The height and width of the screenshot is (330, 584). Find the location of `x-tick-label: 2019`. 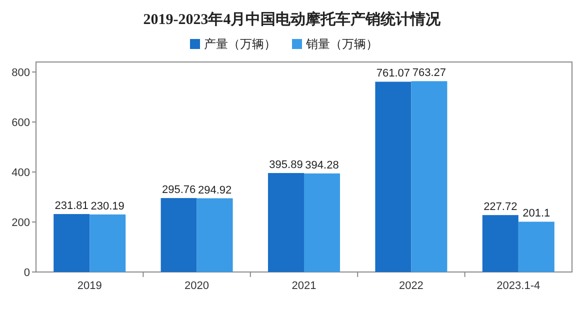

x-tick-label: 2019 is located at coordinates (89, 286).